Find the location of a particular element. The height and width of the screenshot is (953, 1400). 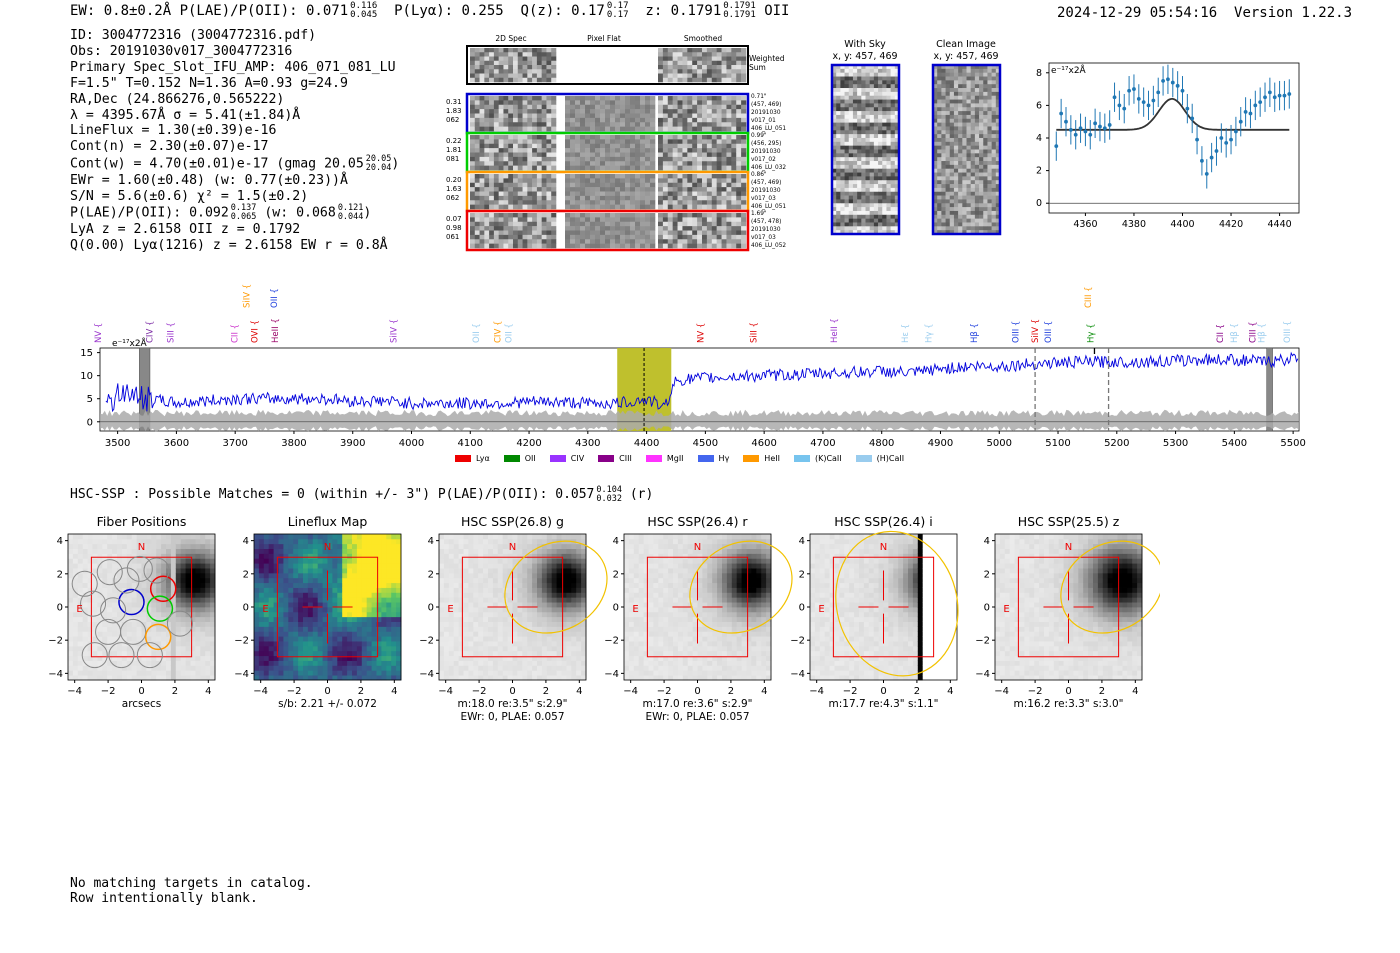

zoom-data-point is located at coordinates (1075, 134).